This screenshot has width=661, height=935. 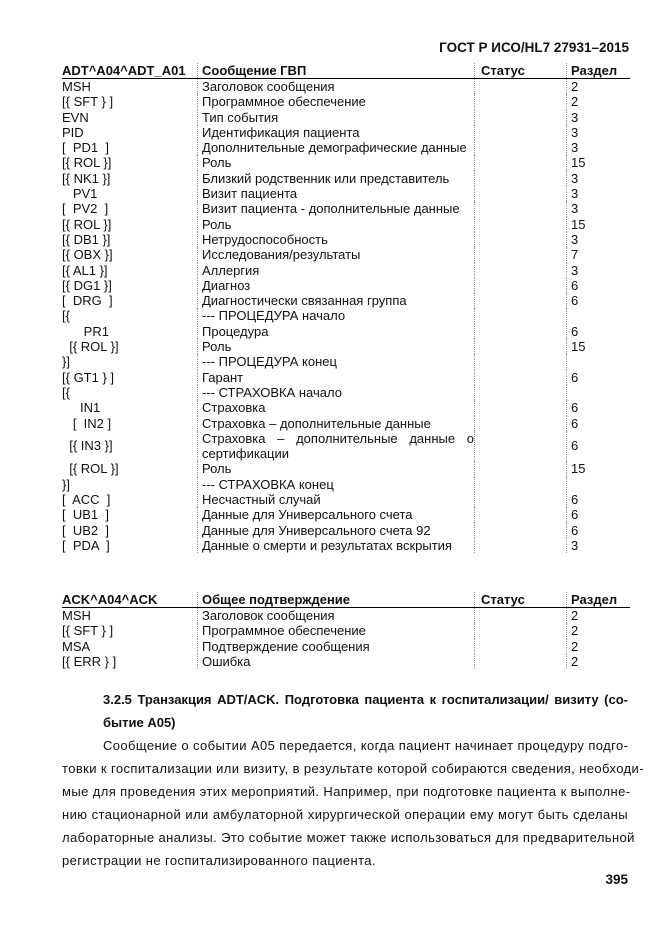 What do you see at coordinates (346, 500) in the screenshot?
I see `table-row: [ ACC ] Несчастный случай 6` at bounding box center [346, 500].